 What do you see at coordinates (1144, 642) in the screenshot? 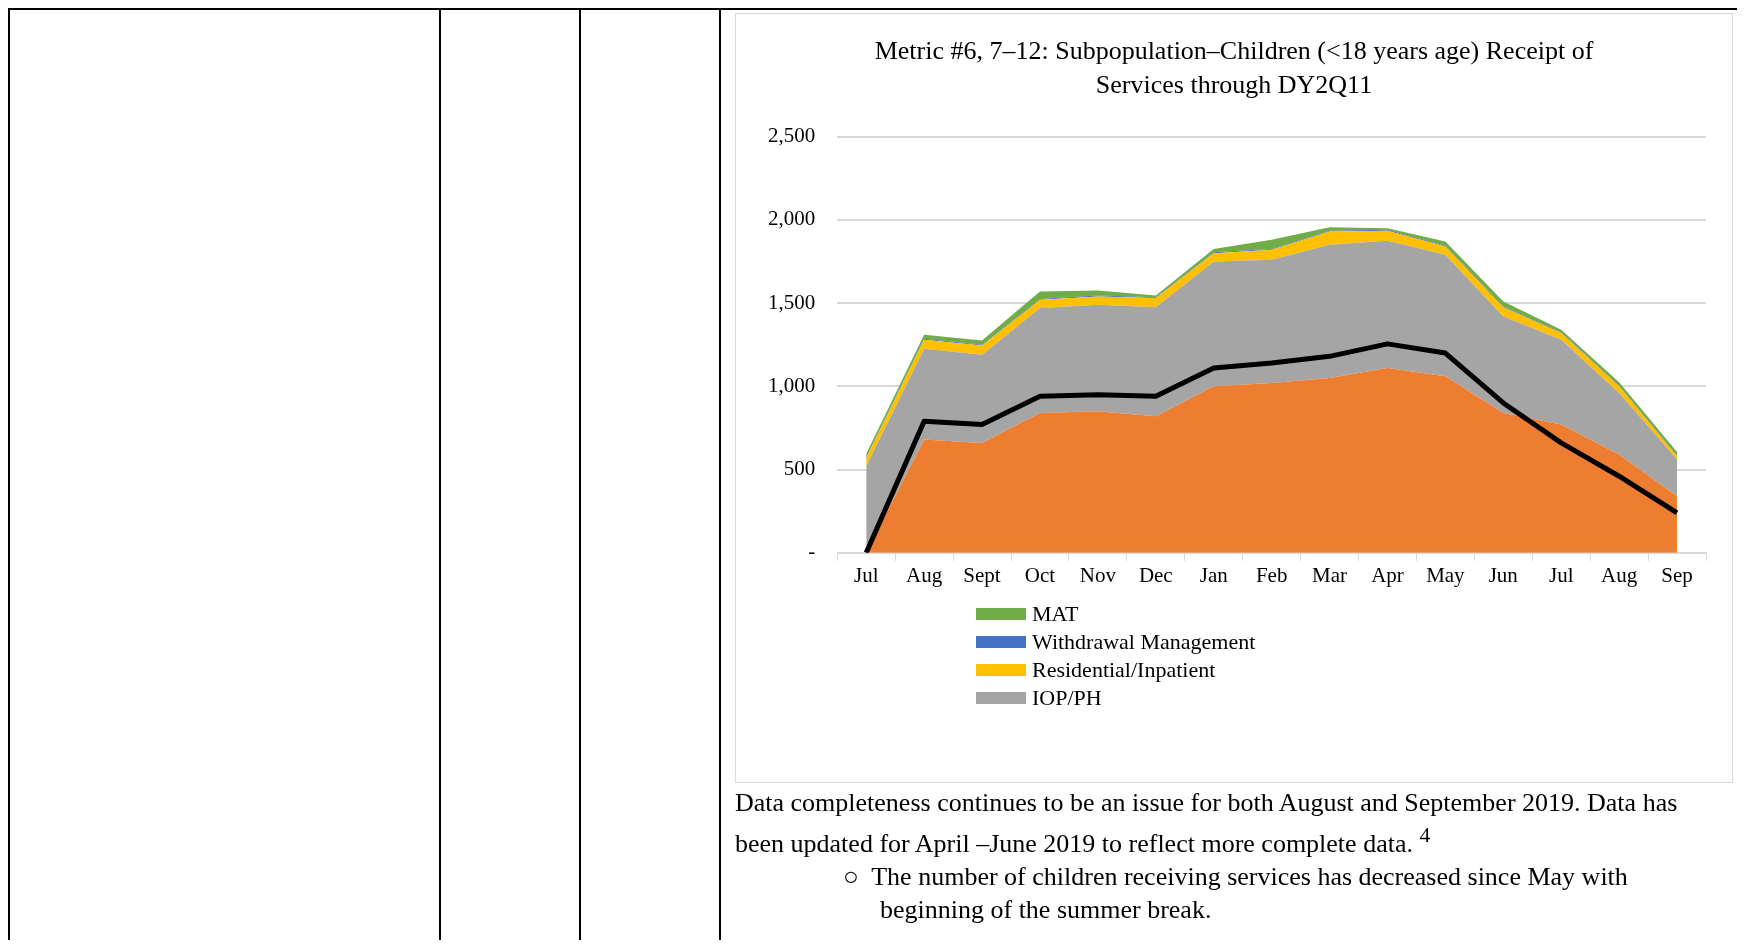
I see `legend-label: Withdrawal Management` at bounding box center [1144, 642].